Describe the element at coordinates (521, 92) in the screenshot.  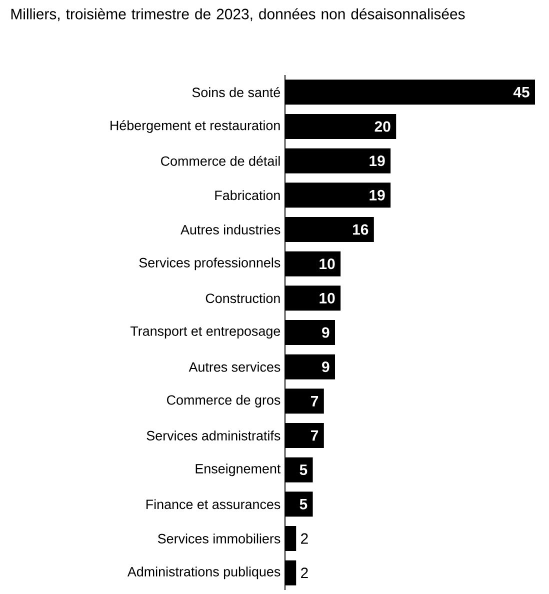
I see `data-label: 45` at that location.